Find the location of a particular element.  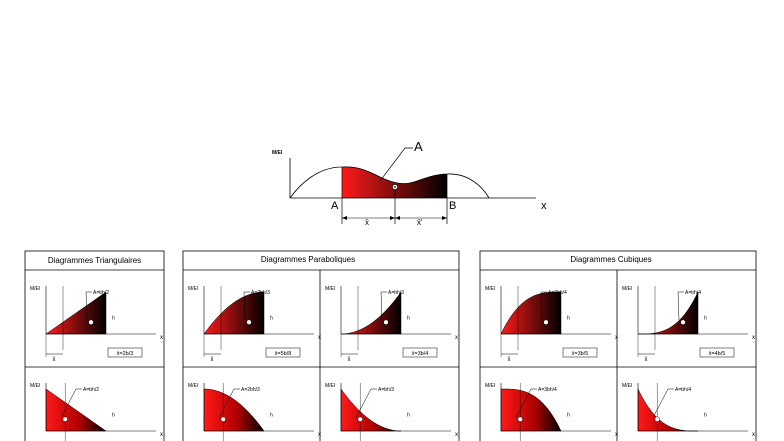

area-label: A=3bh/4 is located at coordinates (547, 390).